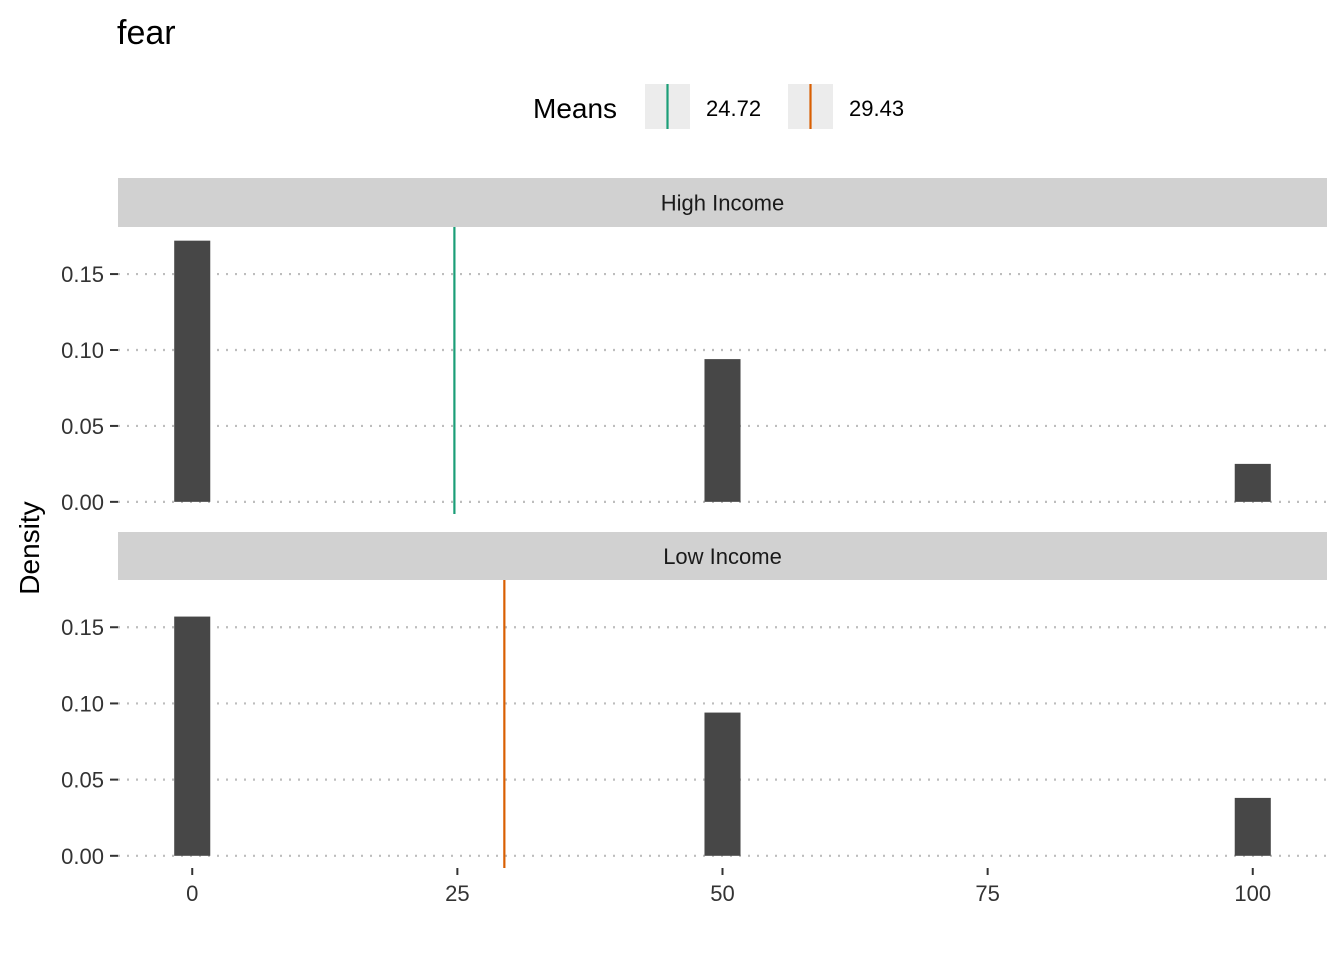  What do you see at coordinates (575, 108) in the screenshot?
I see `legend-title: Means` at bounding box center [575, 108].